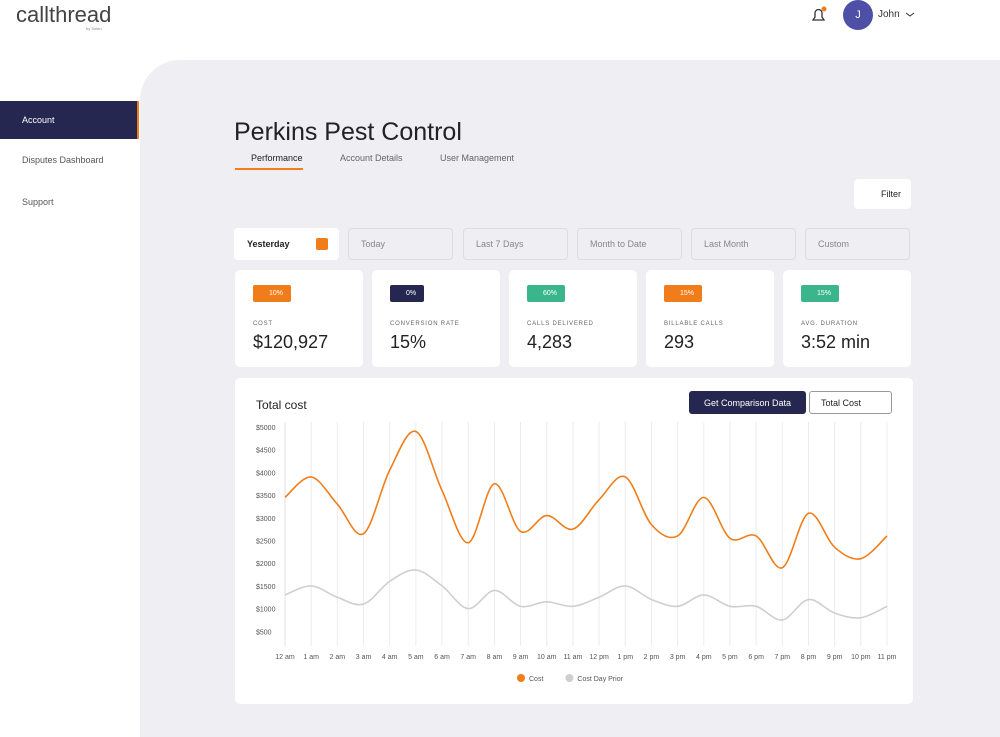 The image size is (1000, 737). Describe the element at coordinates (625, 657) in the screenshot. I see `x-tick-label: 1 pm` at that location.